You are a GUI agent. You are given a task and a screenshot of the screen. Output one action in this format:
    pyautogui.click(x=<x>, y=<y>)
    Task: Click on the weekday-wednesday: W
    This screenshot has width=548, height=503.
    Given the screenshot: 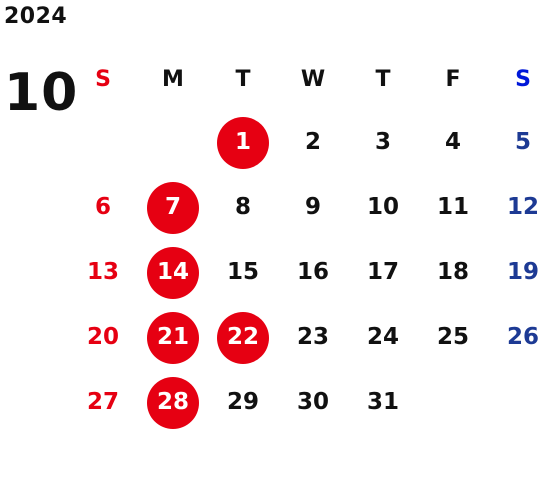 What is the action you would take?
    pyautogui.click(x=313, y=79)
    